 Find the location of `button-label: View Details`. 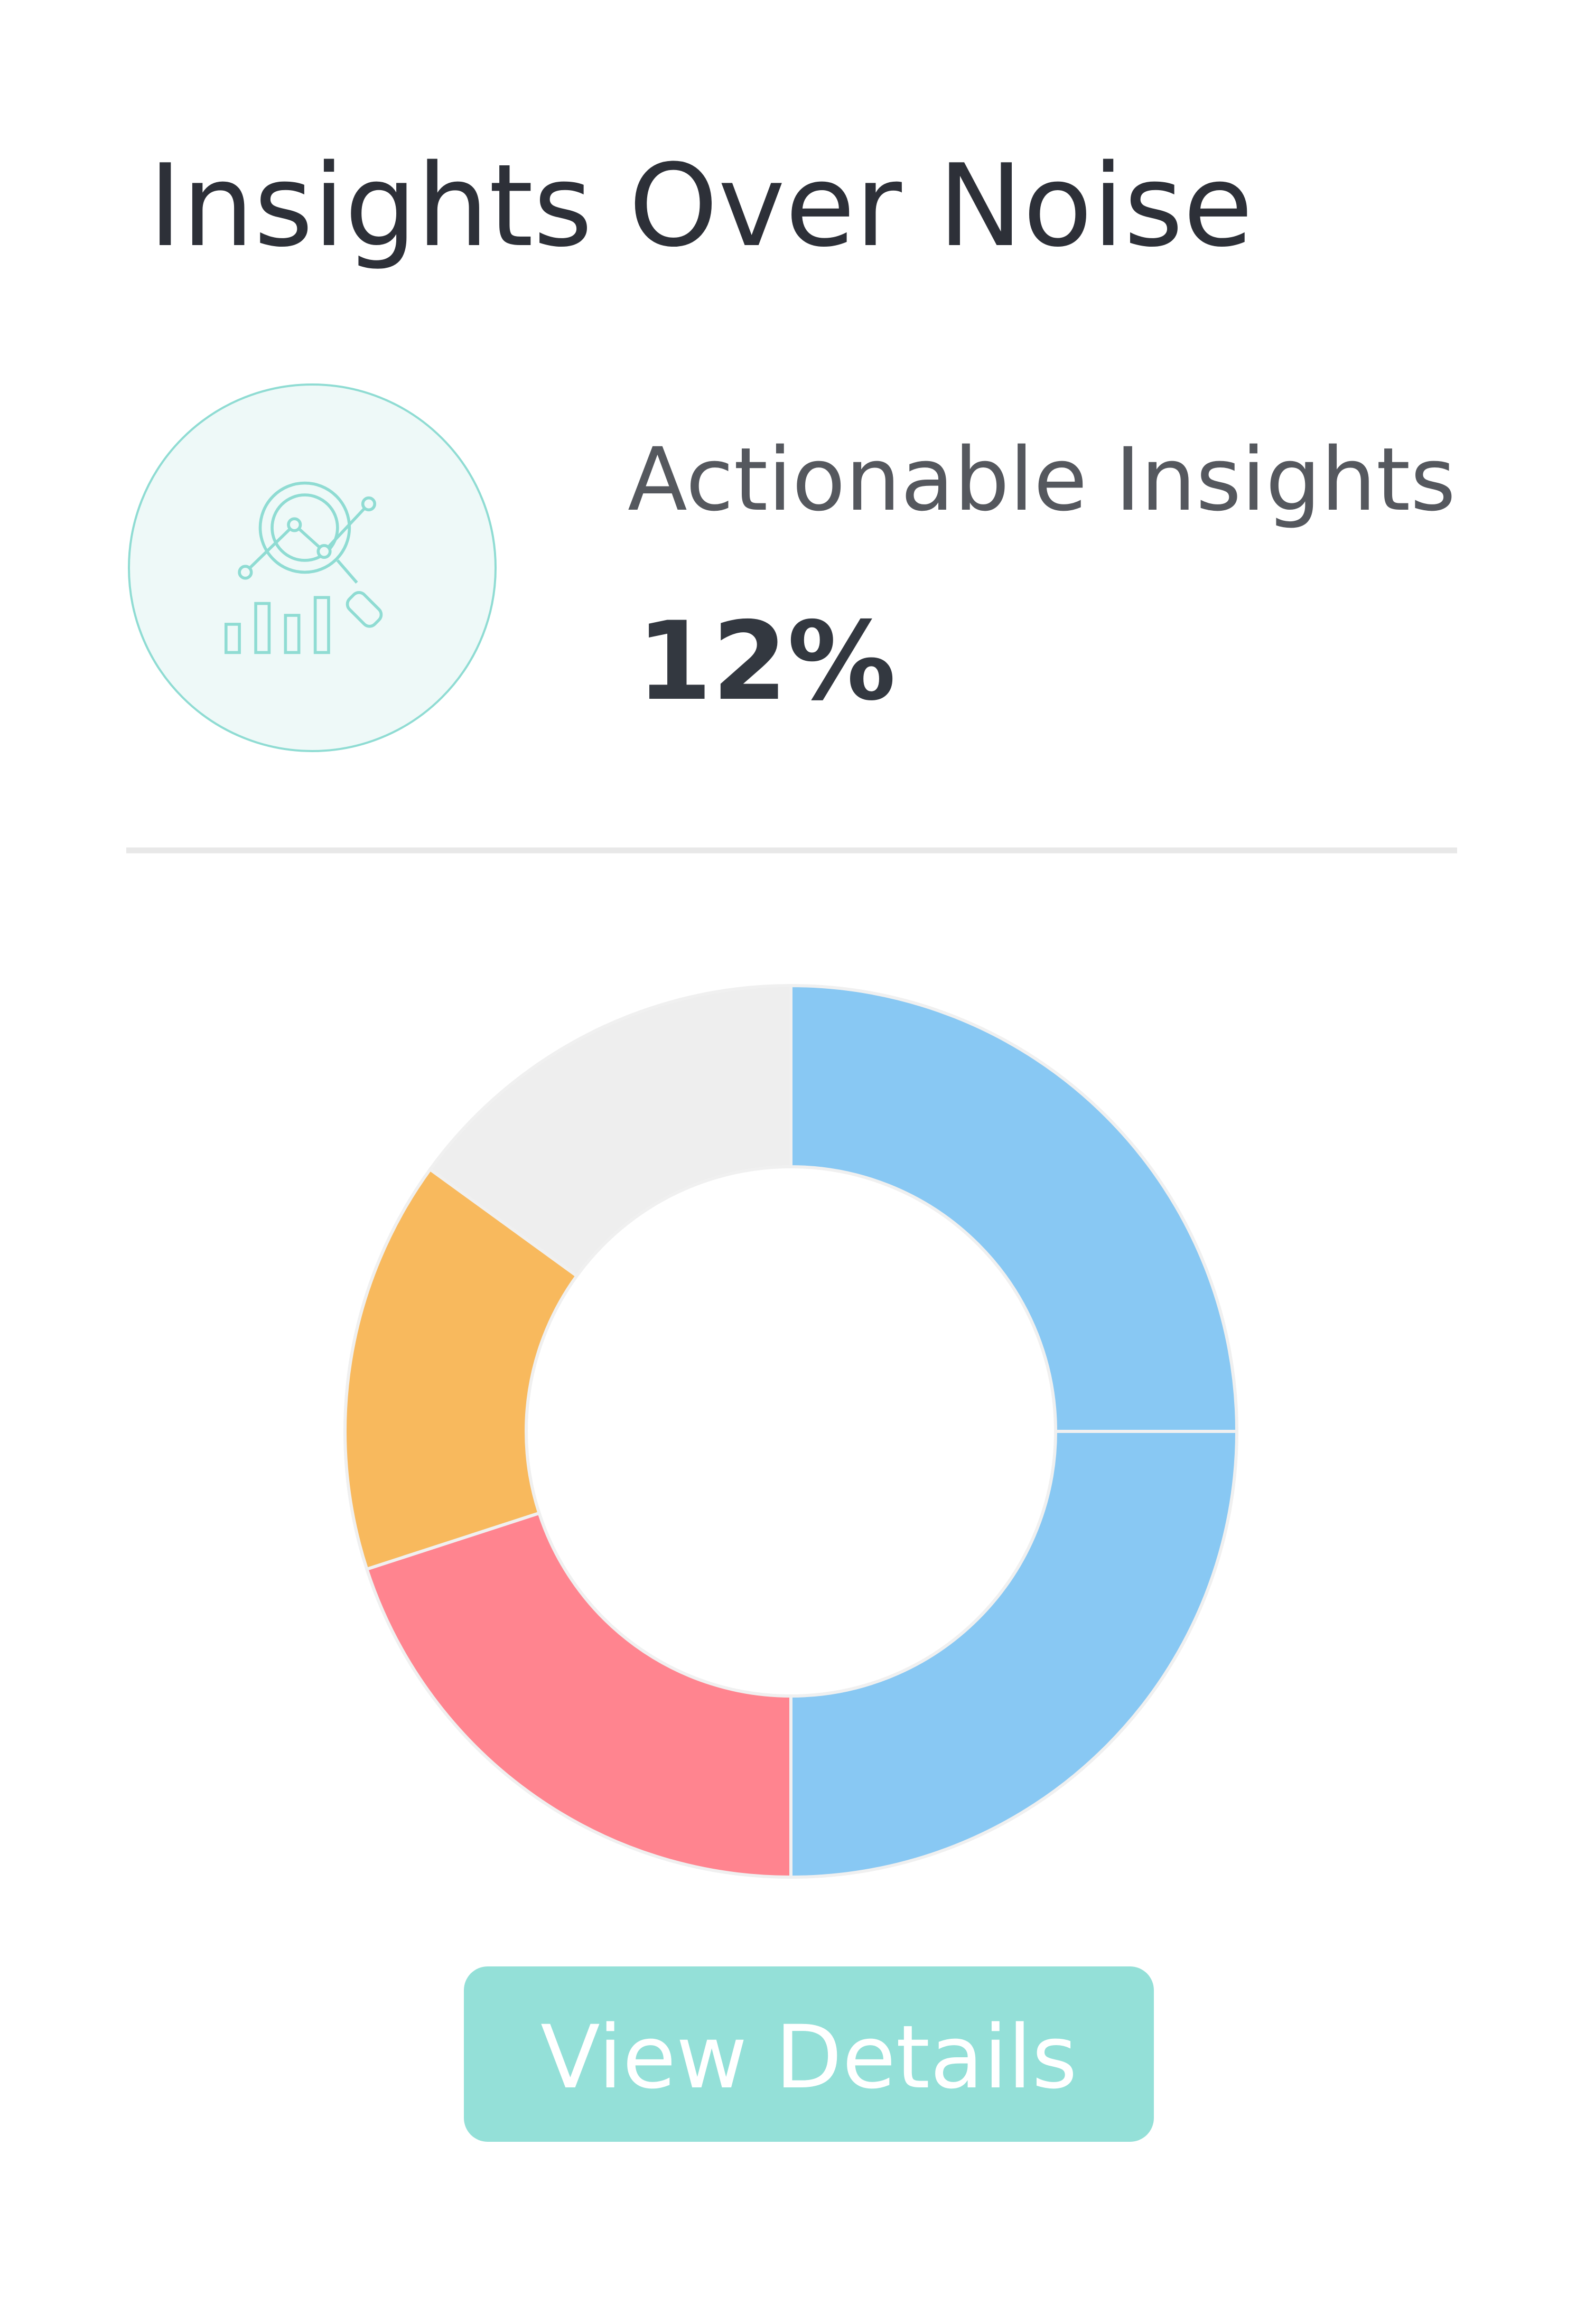

button-label: View Details is located at coordinates (808, 2057).